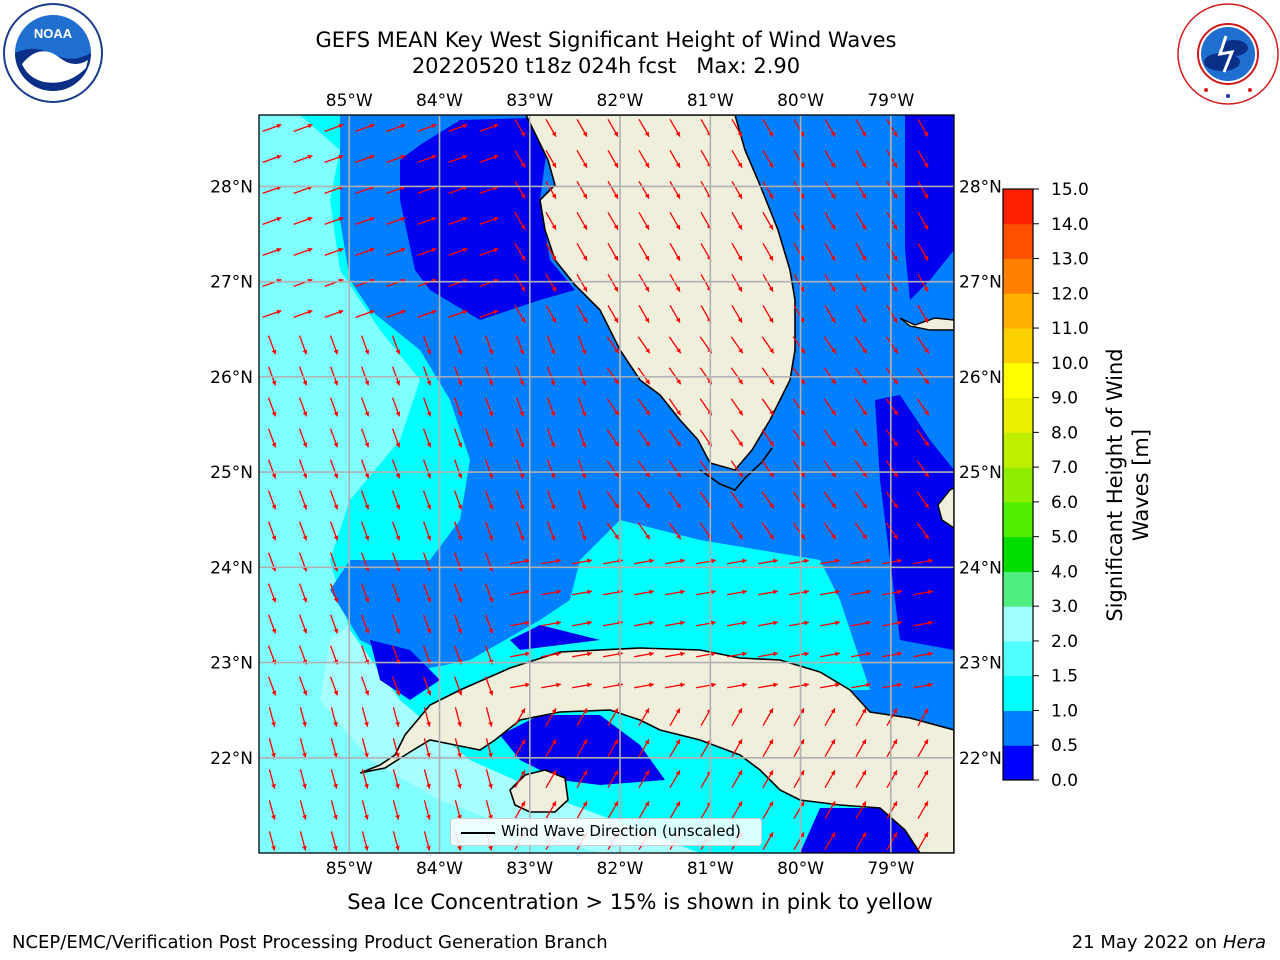  Describe the element at coordinates (980, 759) in the screenshot. I see `lat-tick-right: 22°N` at that location.